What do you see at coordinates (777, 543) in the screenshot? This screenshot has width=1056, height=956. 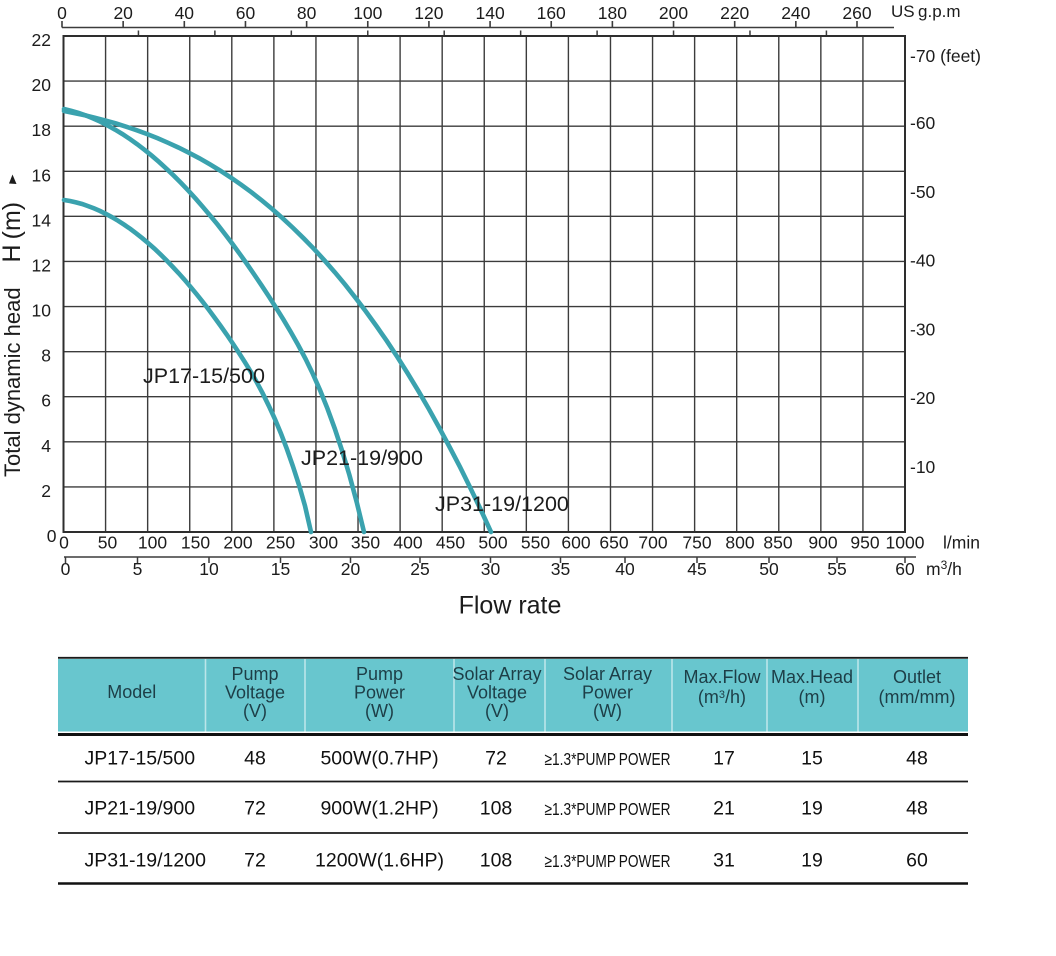 I see `svg-text: 850` at bounding box center [777, 543].